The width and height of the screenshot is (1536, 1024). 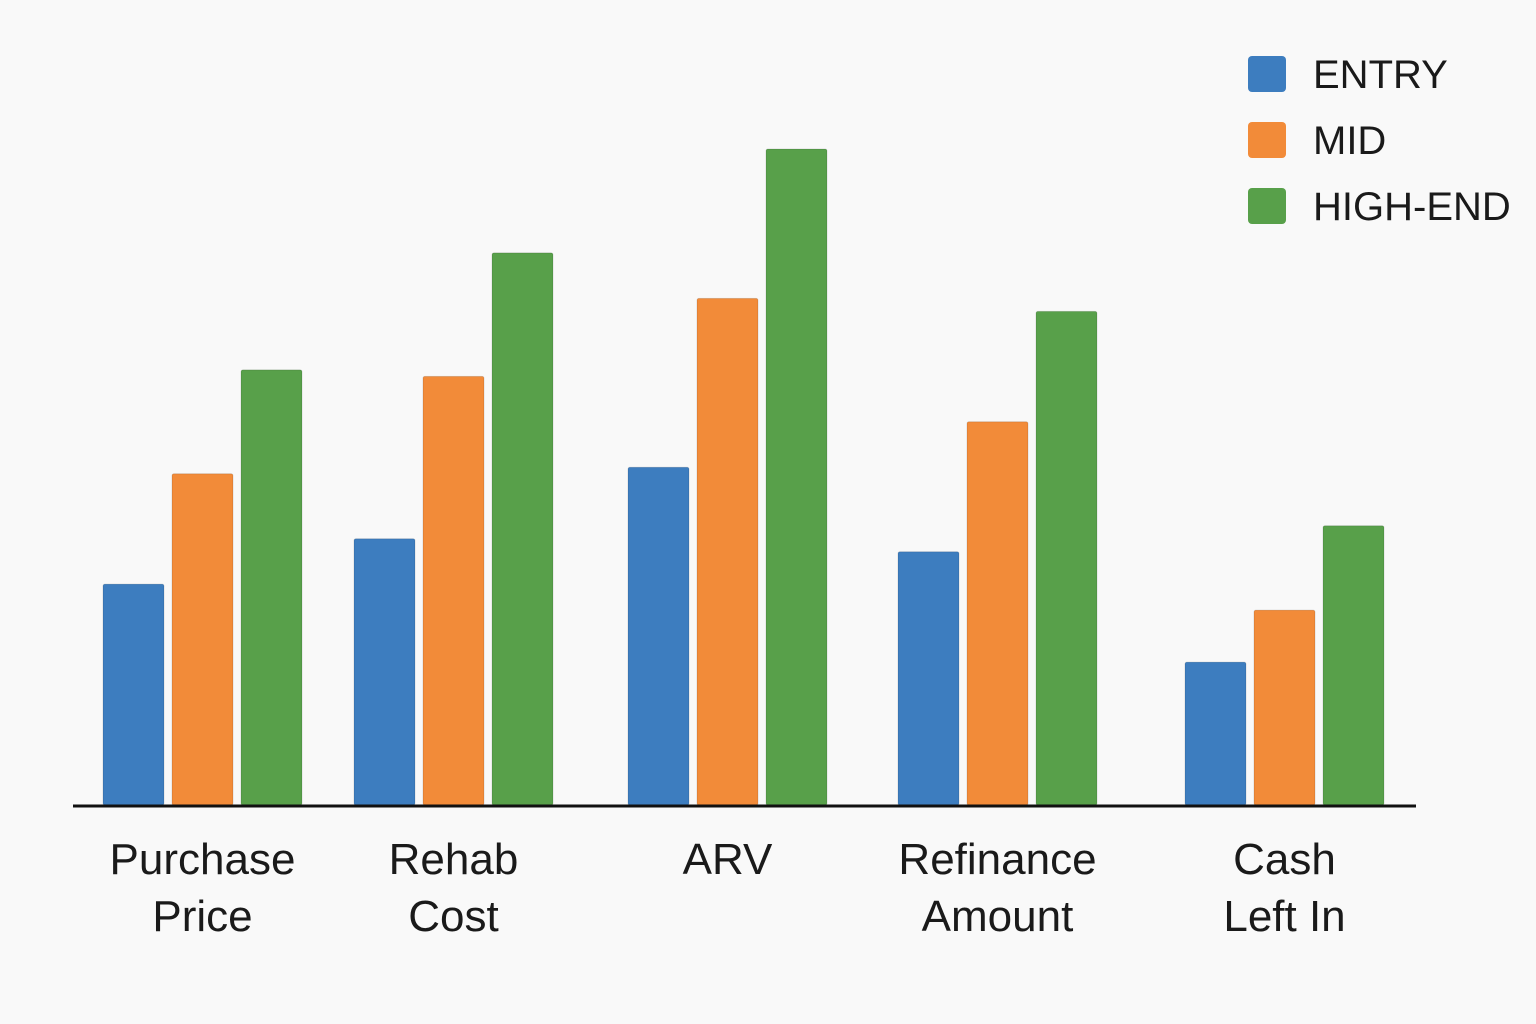 What do you see at coordinates (1284, 859) in the screenshot?
I see `category-label-line: Cash` at bounding box center [1284, 859].